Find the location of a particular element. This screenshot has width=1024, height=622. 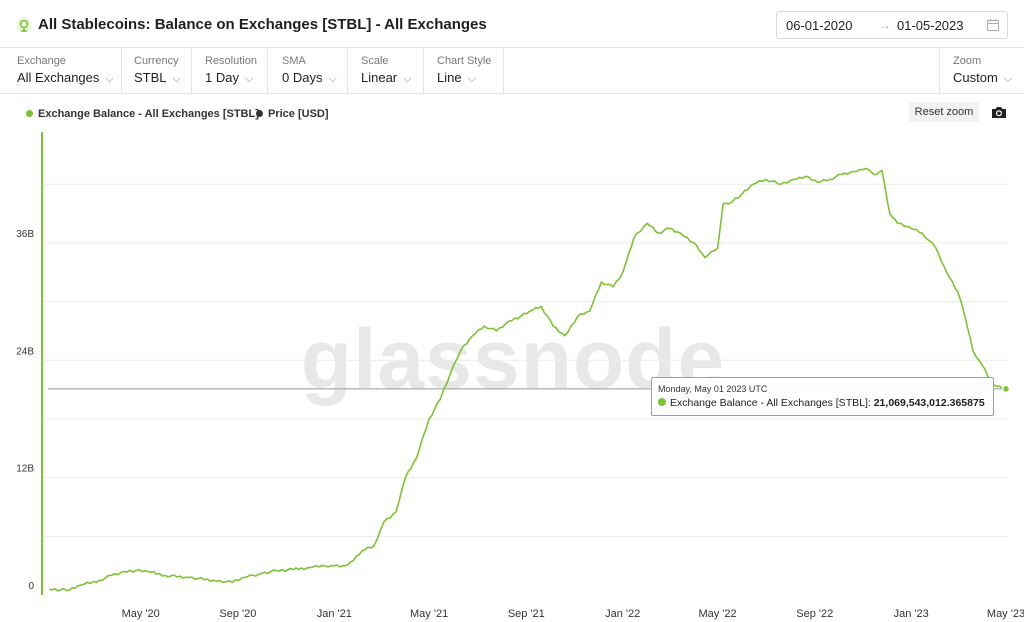

scale-dropdown: Scale Linear ⌵ is located at coordinates (386, 71).